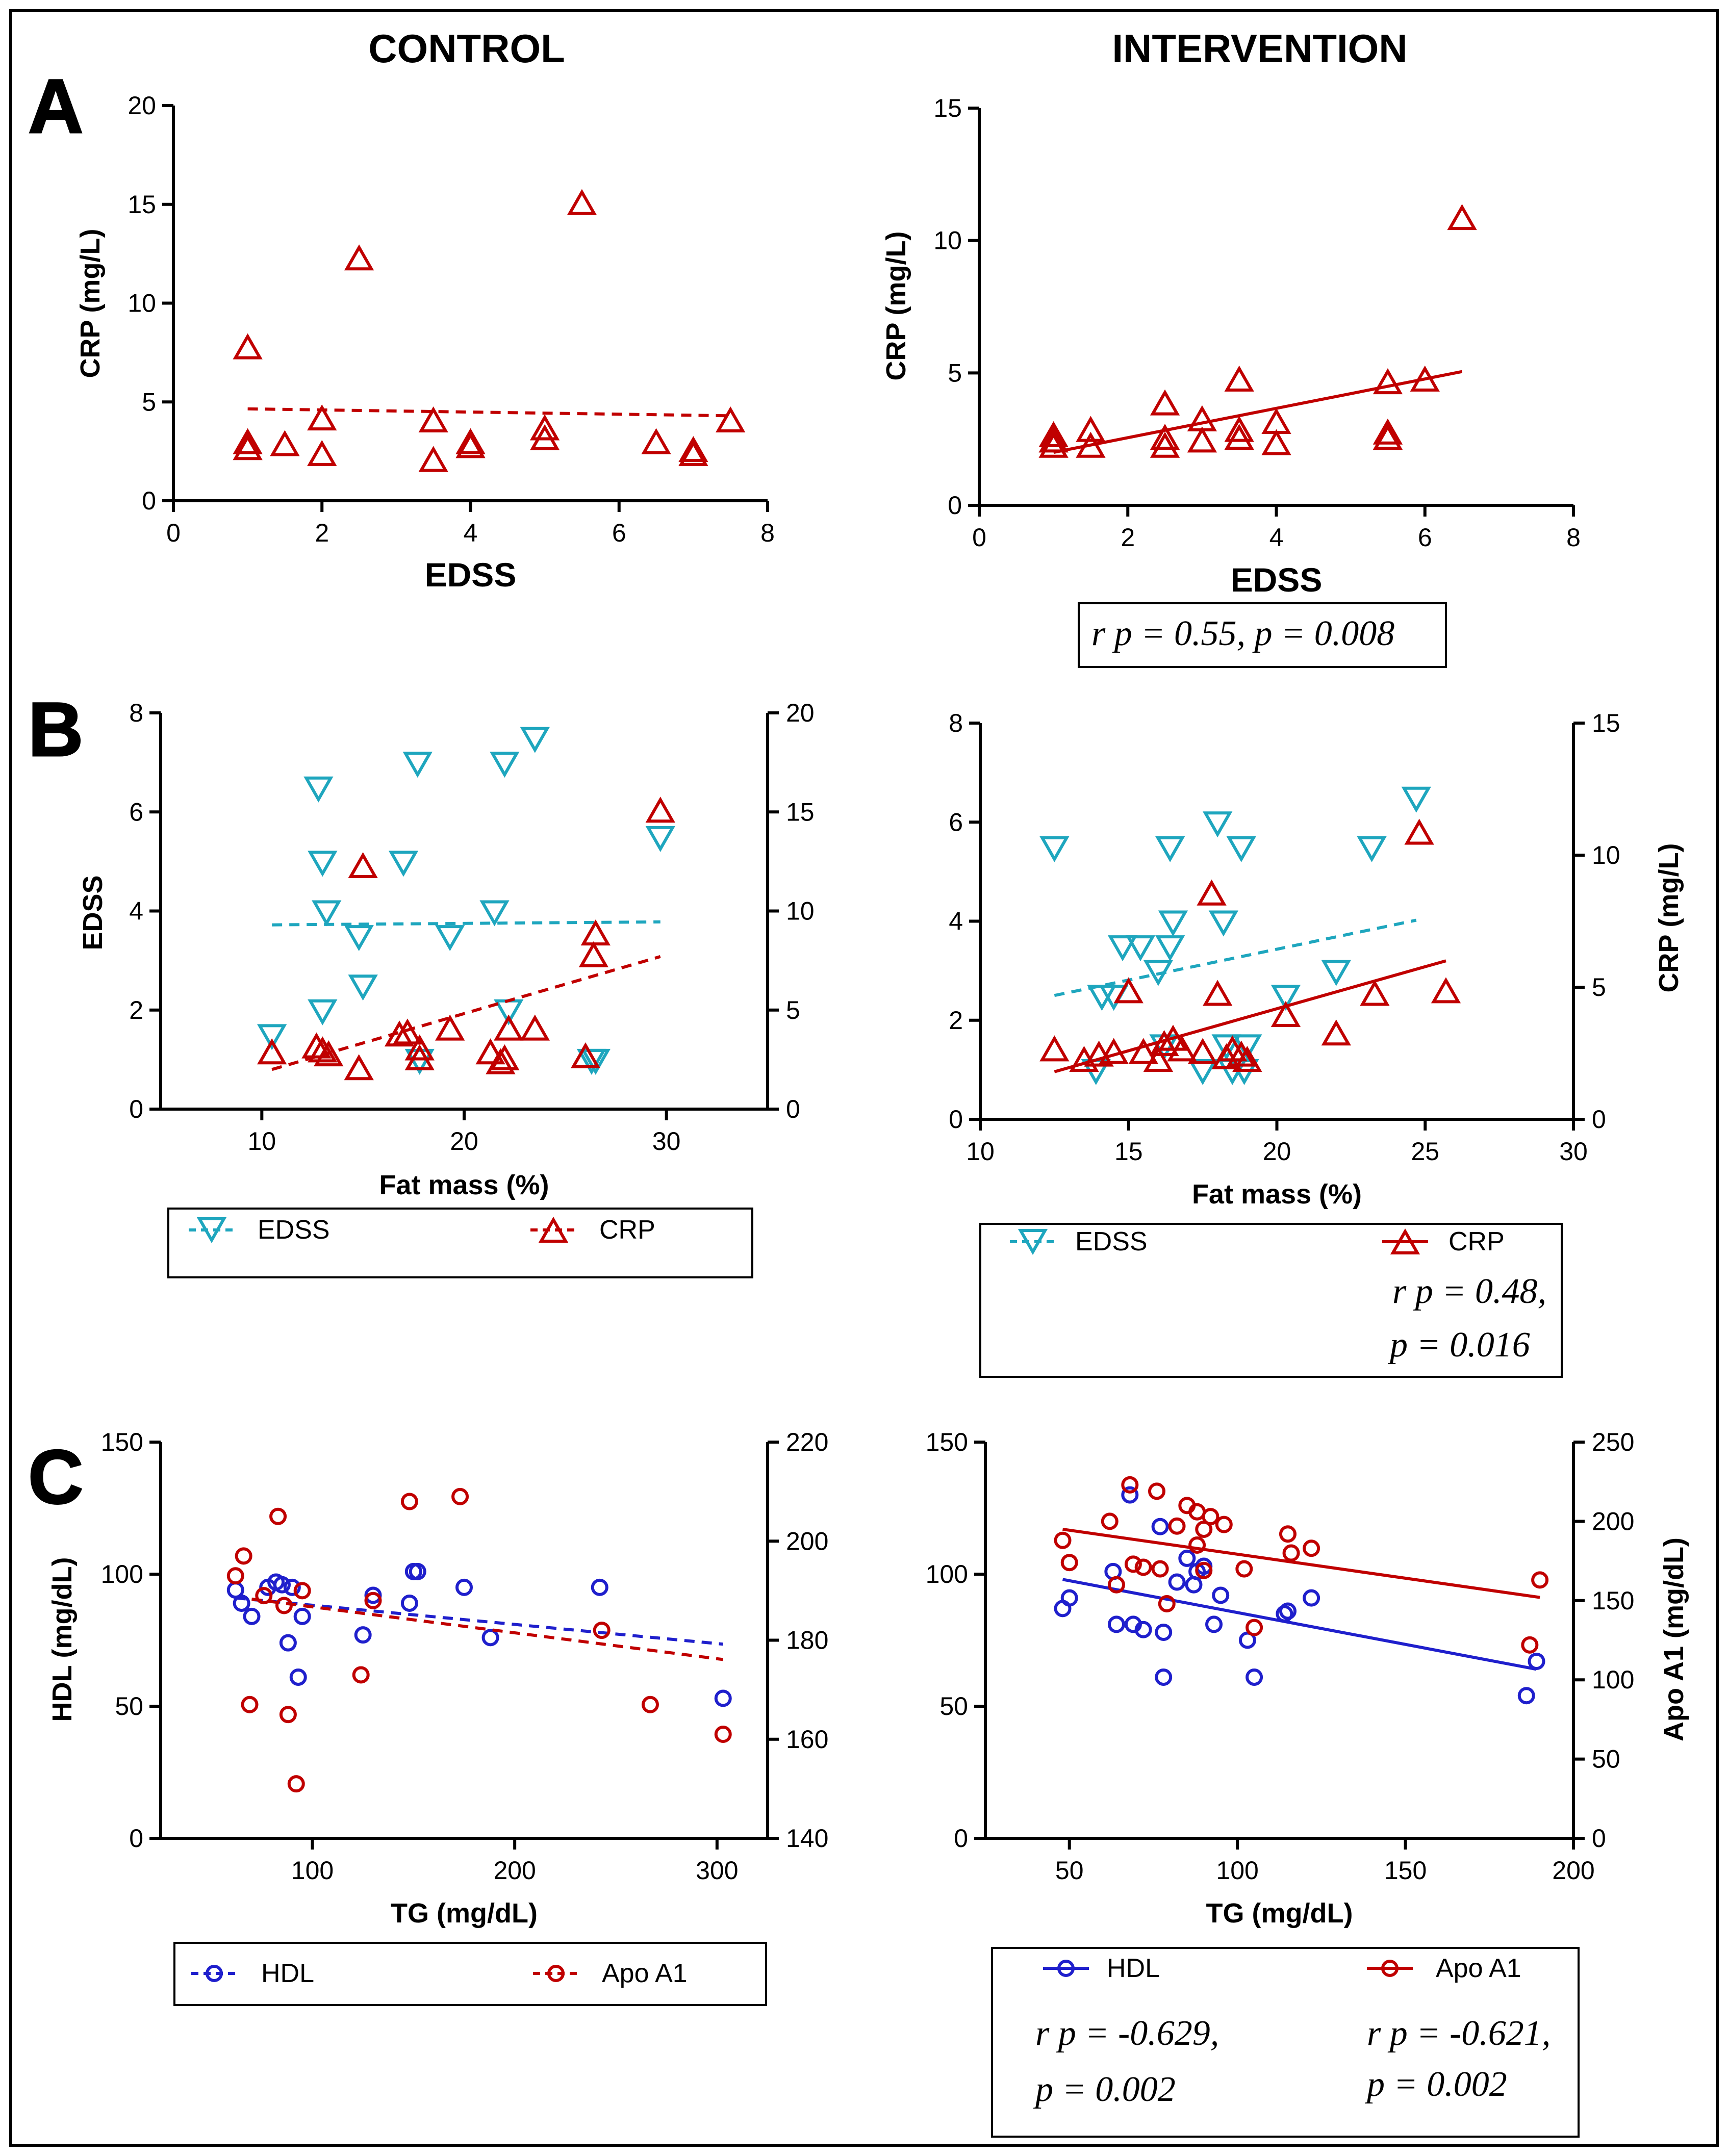 The width and height of the screenshot is (1728, 2156). What do you see at coordinates (466, 901) in the screenshot?
I see `series-edss` at bounding box center [466, 901].